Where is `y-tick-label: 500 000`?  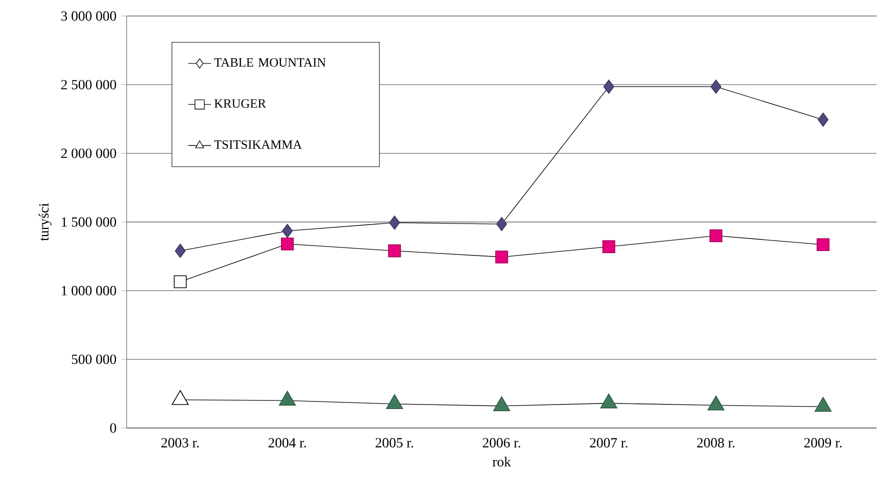 y-tick-label: 500 000 is located at coordinates (94, 359).